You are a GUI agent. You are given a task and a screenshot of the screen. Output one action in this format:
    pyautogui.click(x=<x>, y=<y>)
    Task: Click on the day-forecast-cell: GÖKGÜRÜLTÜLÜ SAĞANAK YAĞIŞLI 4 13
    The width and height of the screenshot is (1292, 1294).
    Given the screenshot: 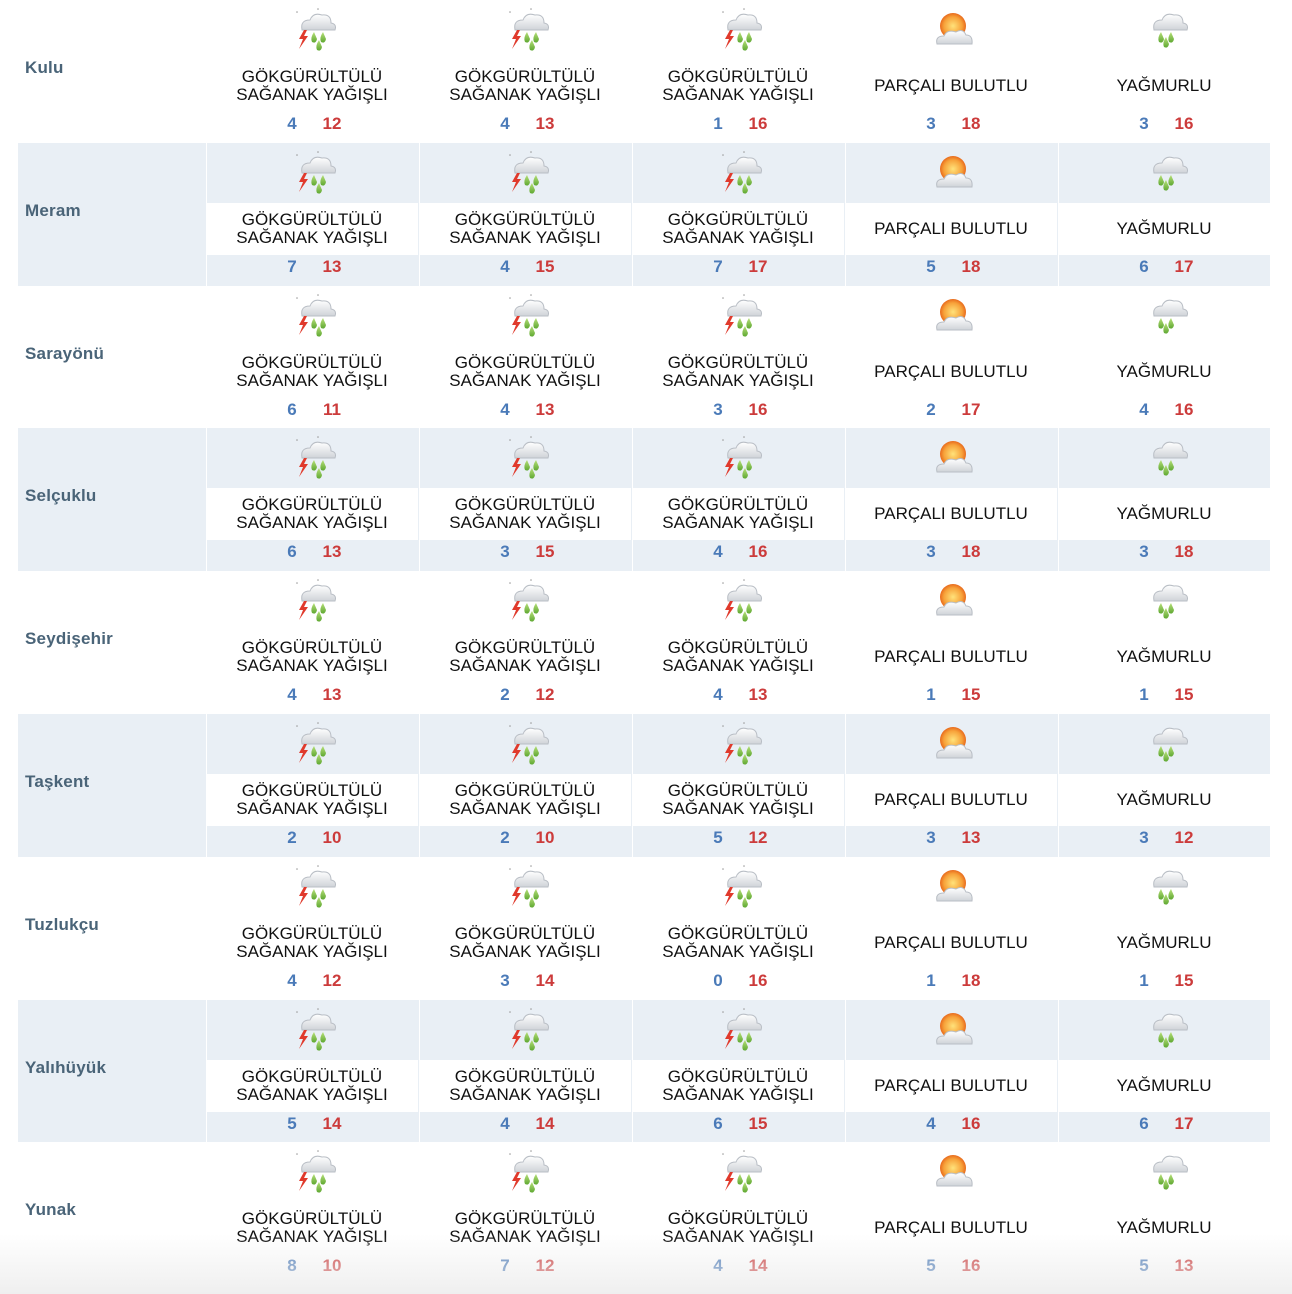 What is the action you would take?
    pyautogui.click(x=525, y=71)
    